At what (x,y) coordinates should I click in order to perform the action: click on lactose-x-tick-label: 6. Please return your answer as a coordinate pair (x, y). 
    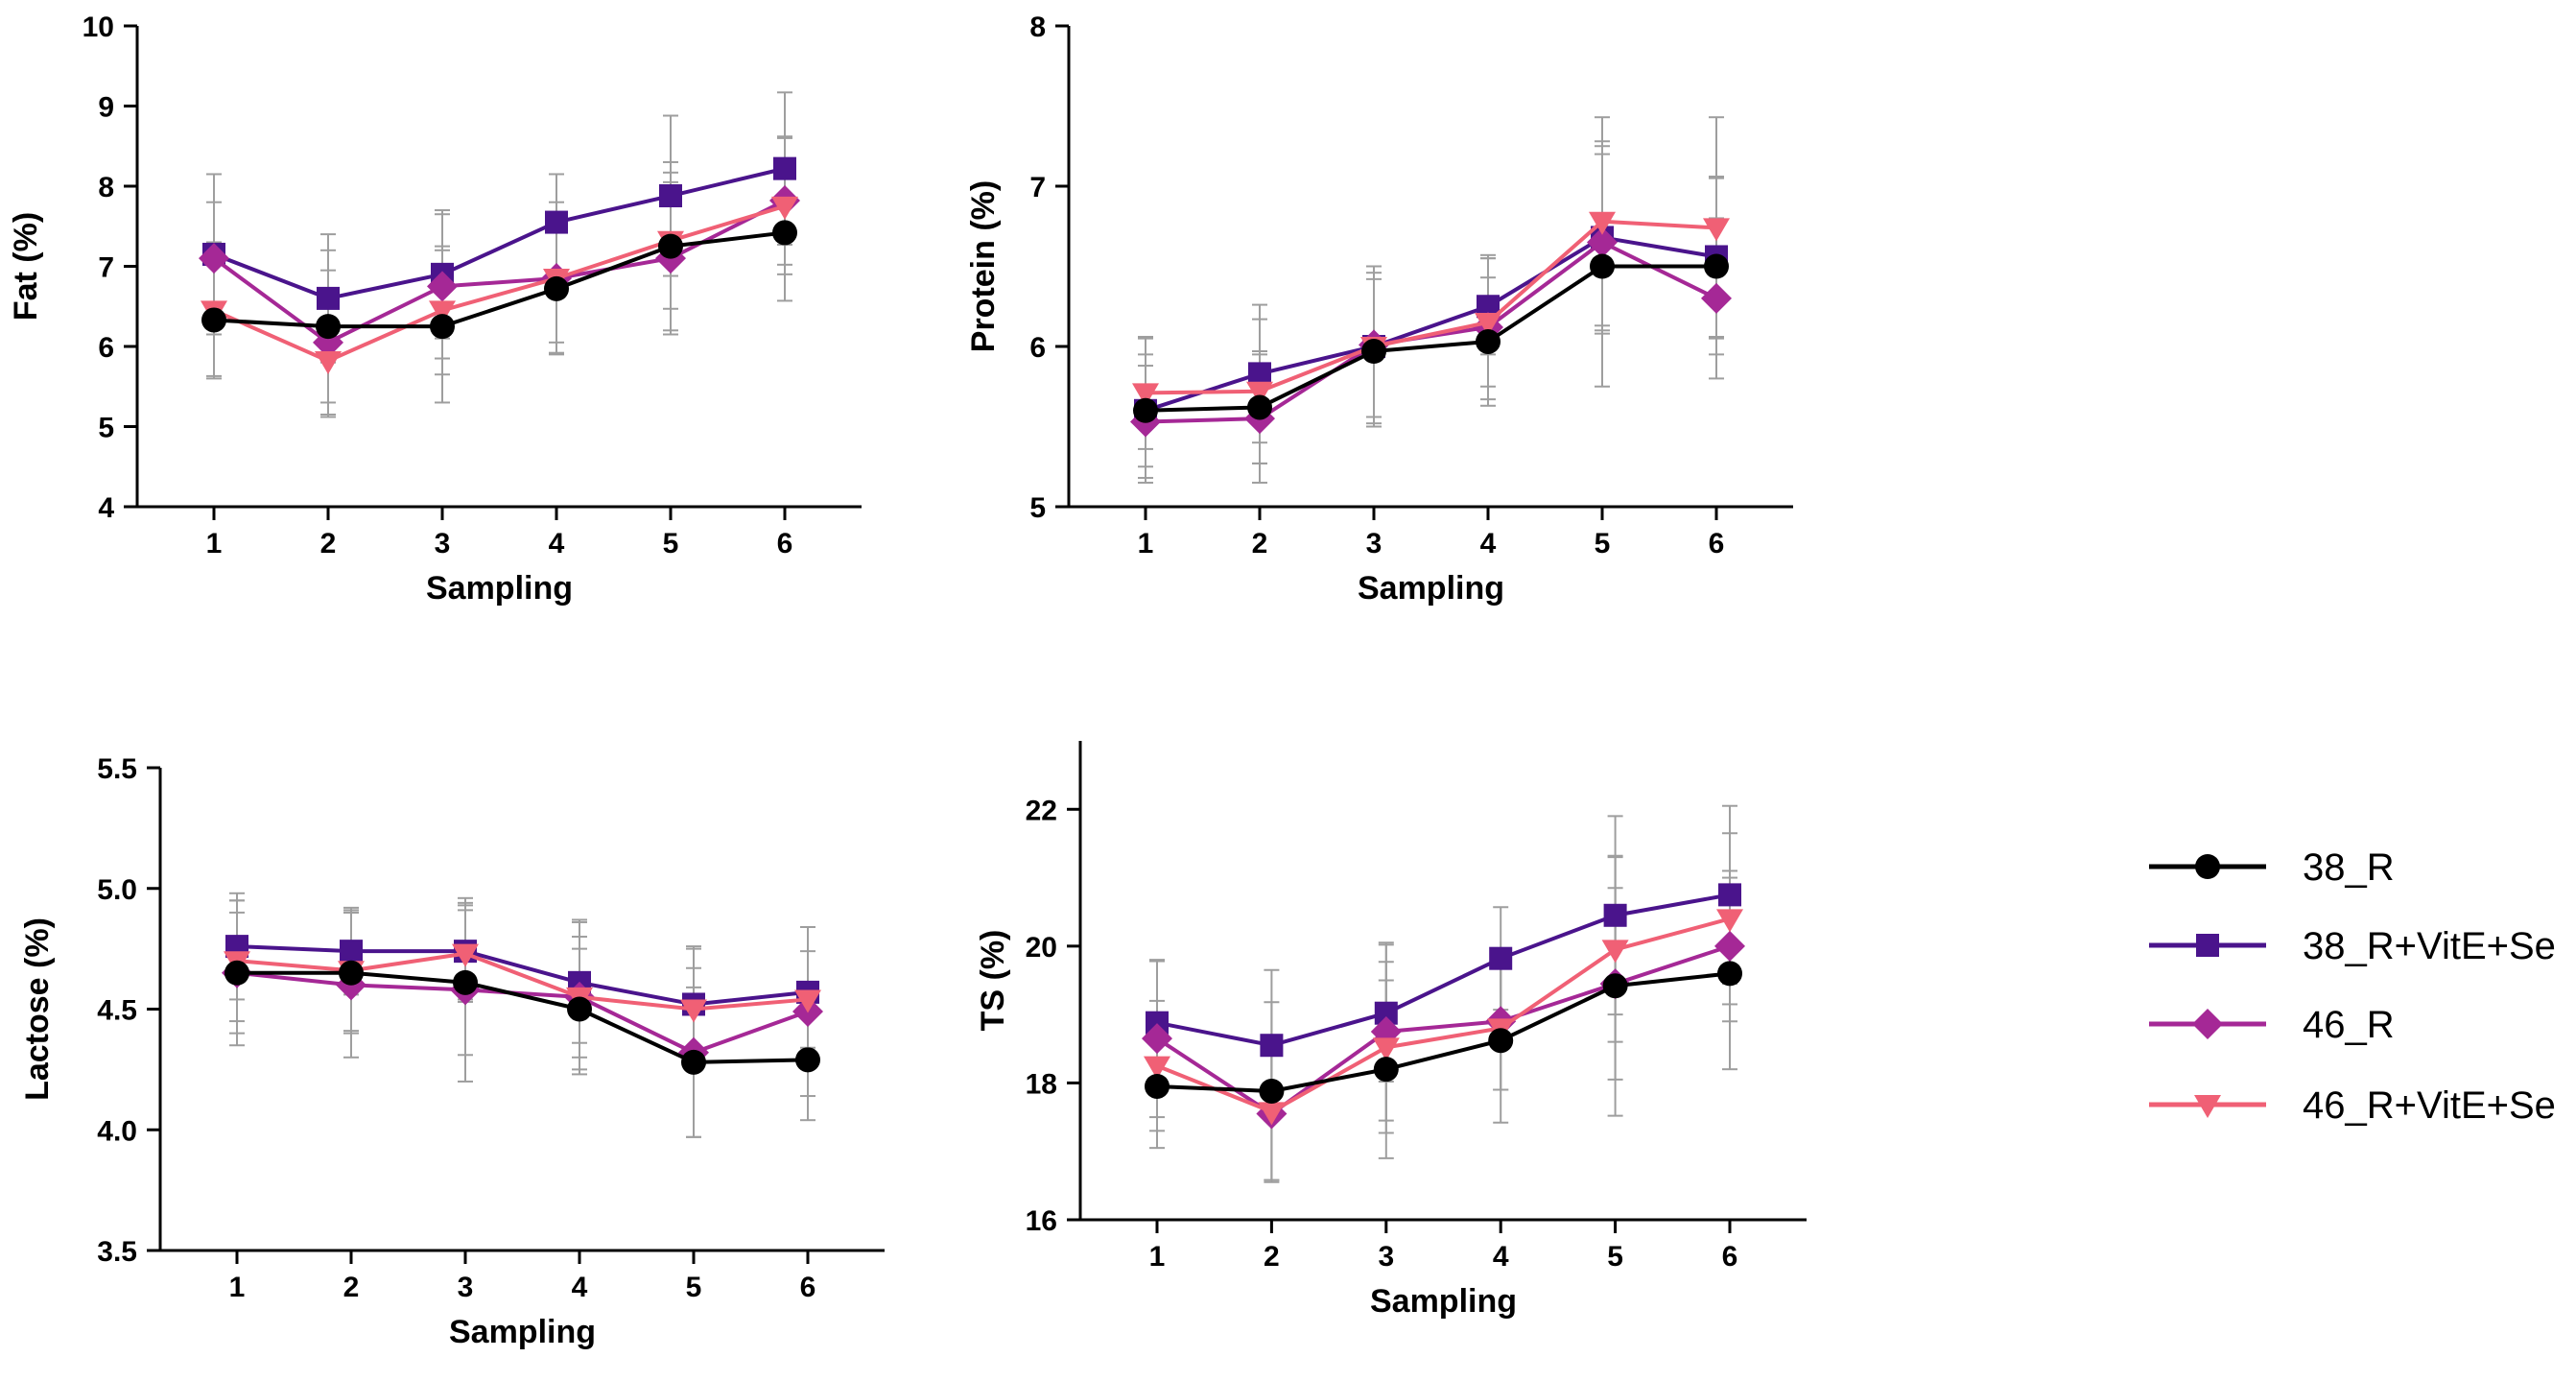
    Looking at the image, I should click on (808, 1288).